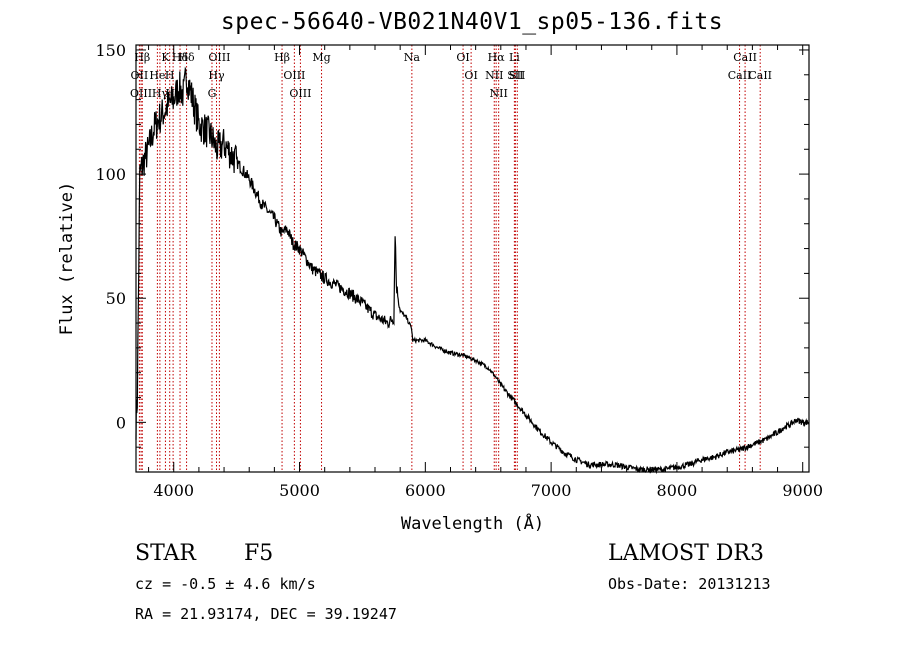 The height and width of the screenshot is (649, 900). Describe the element at coordinates (462, 57) in the screenshot. I see `line-label-18: OI` at that location.